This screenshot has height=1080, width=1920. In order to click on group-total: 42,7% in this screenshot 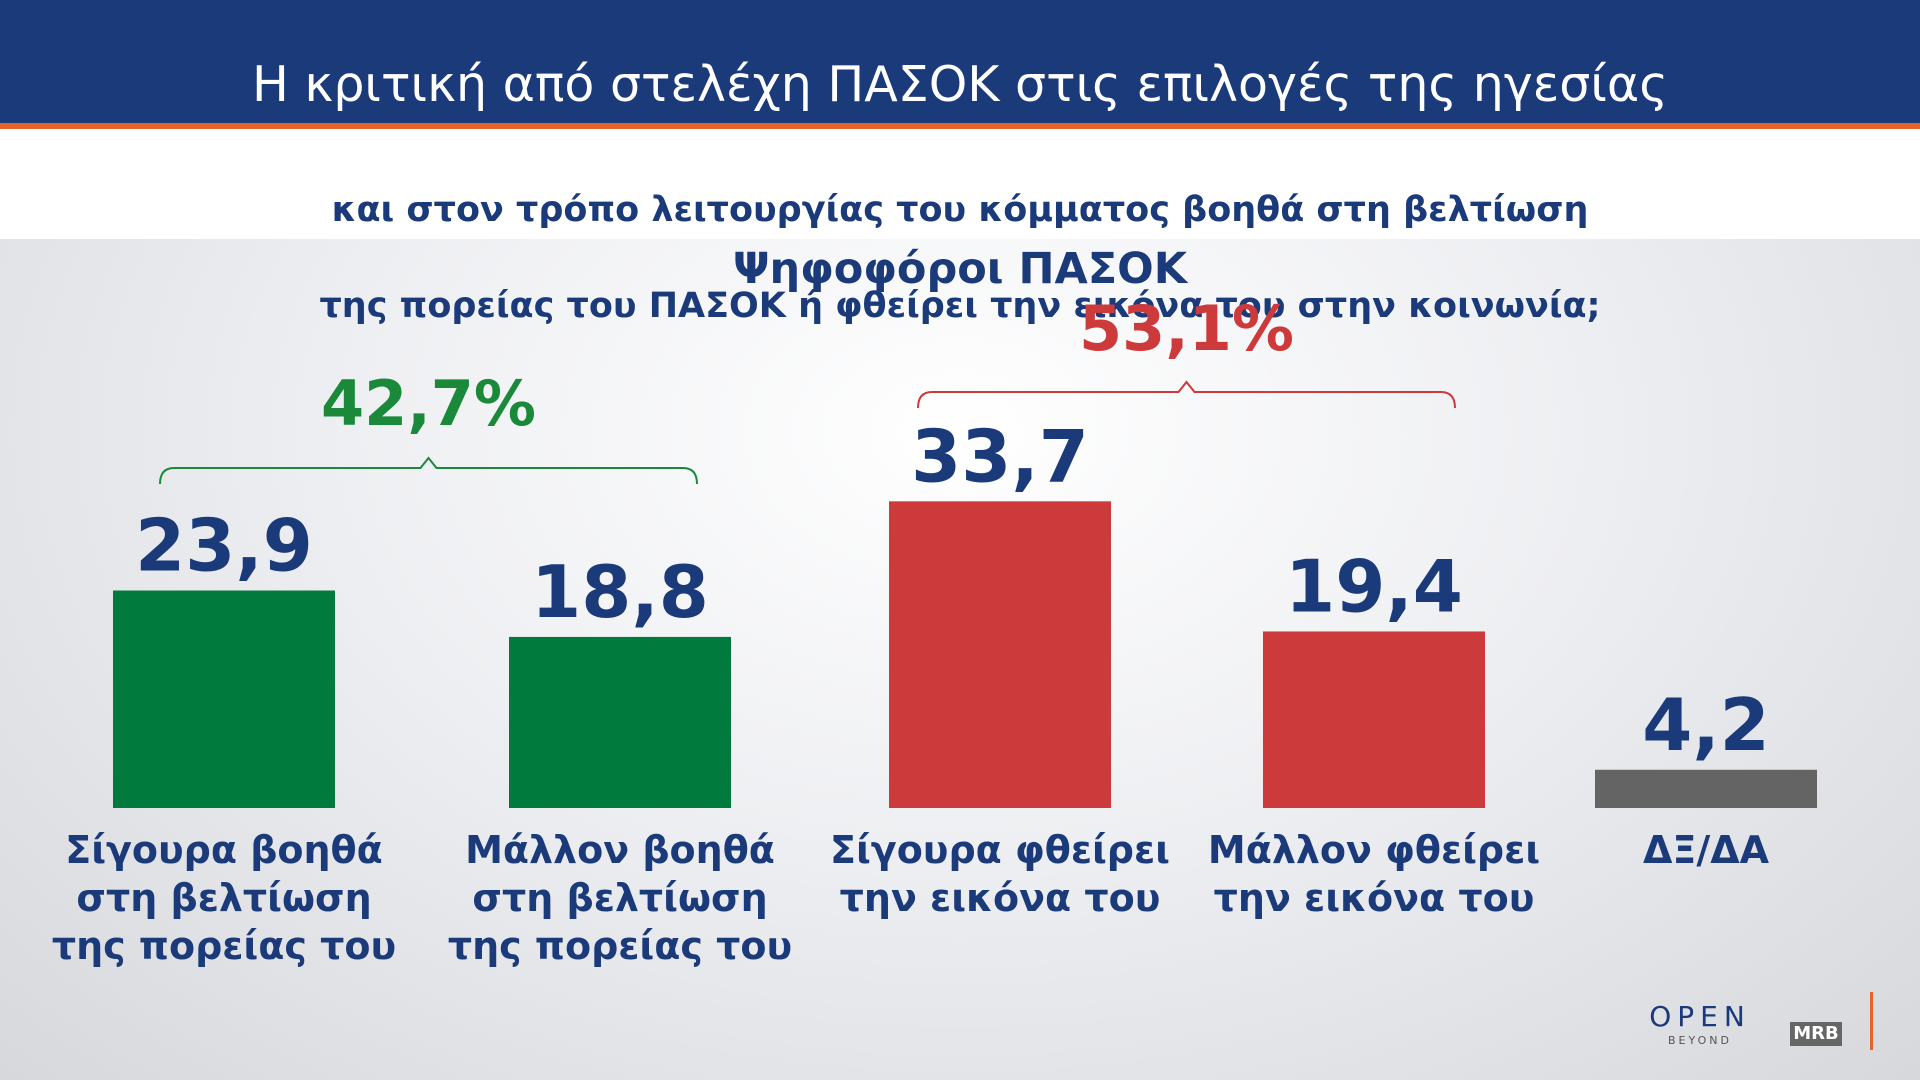, I will do `click(428, 403)`.